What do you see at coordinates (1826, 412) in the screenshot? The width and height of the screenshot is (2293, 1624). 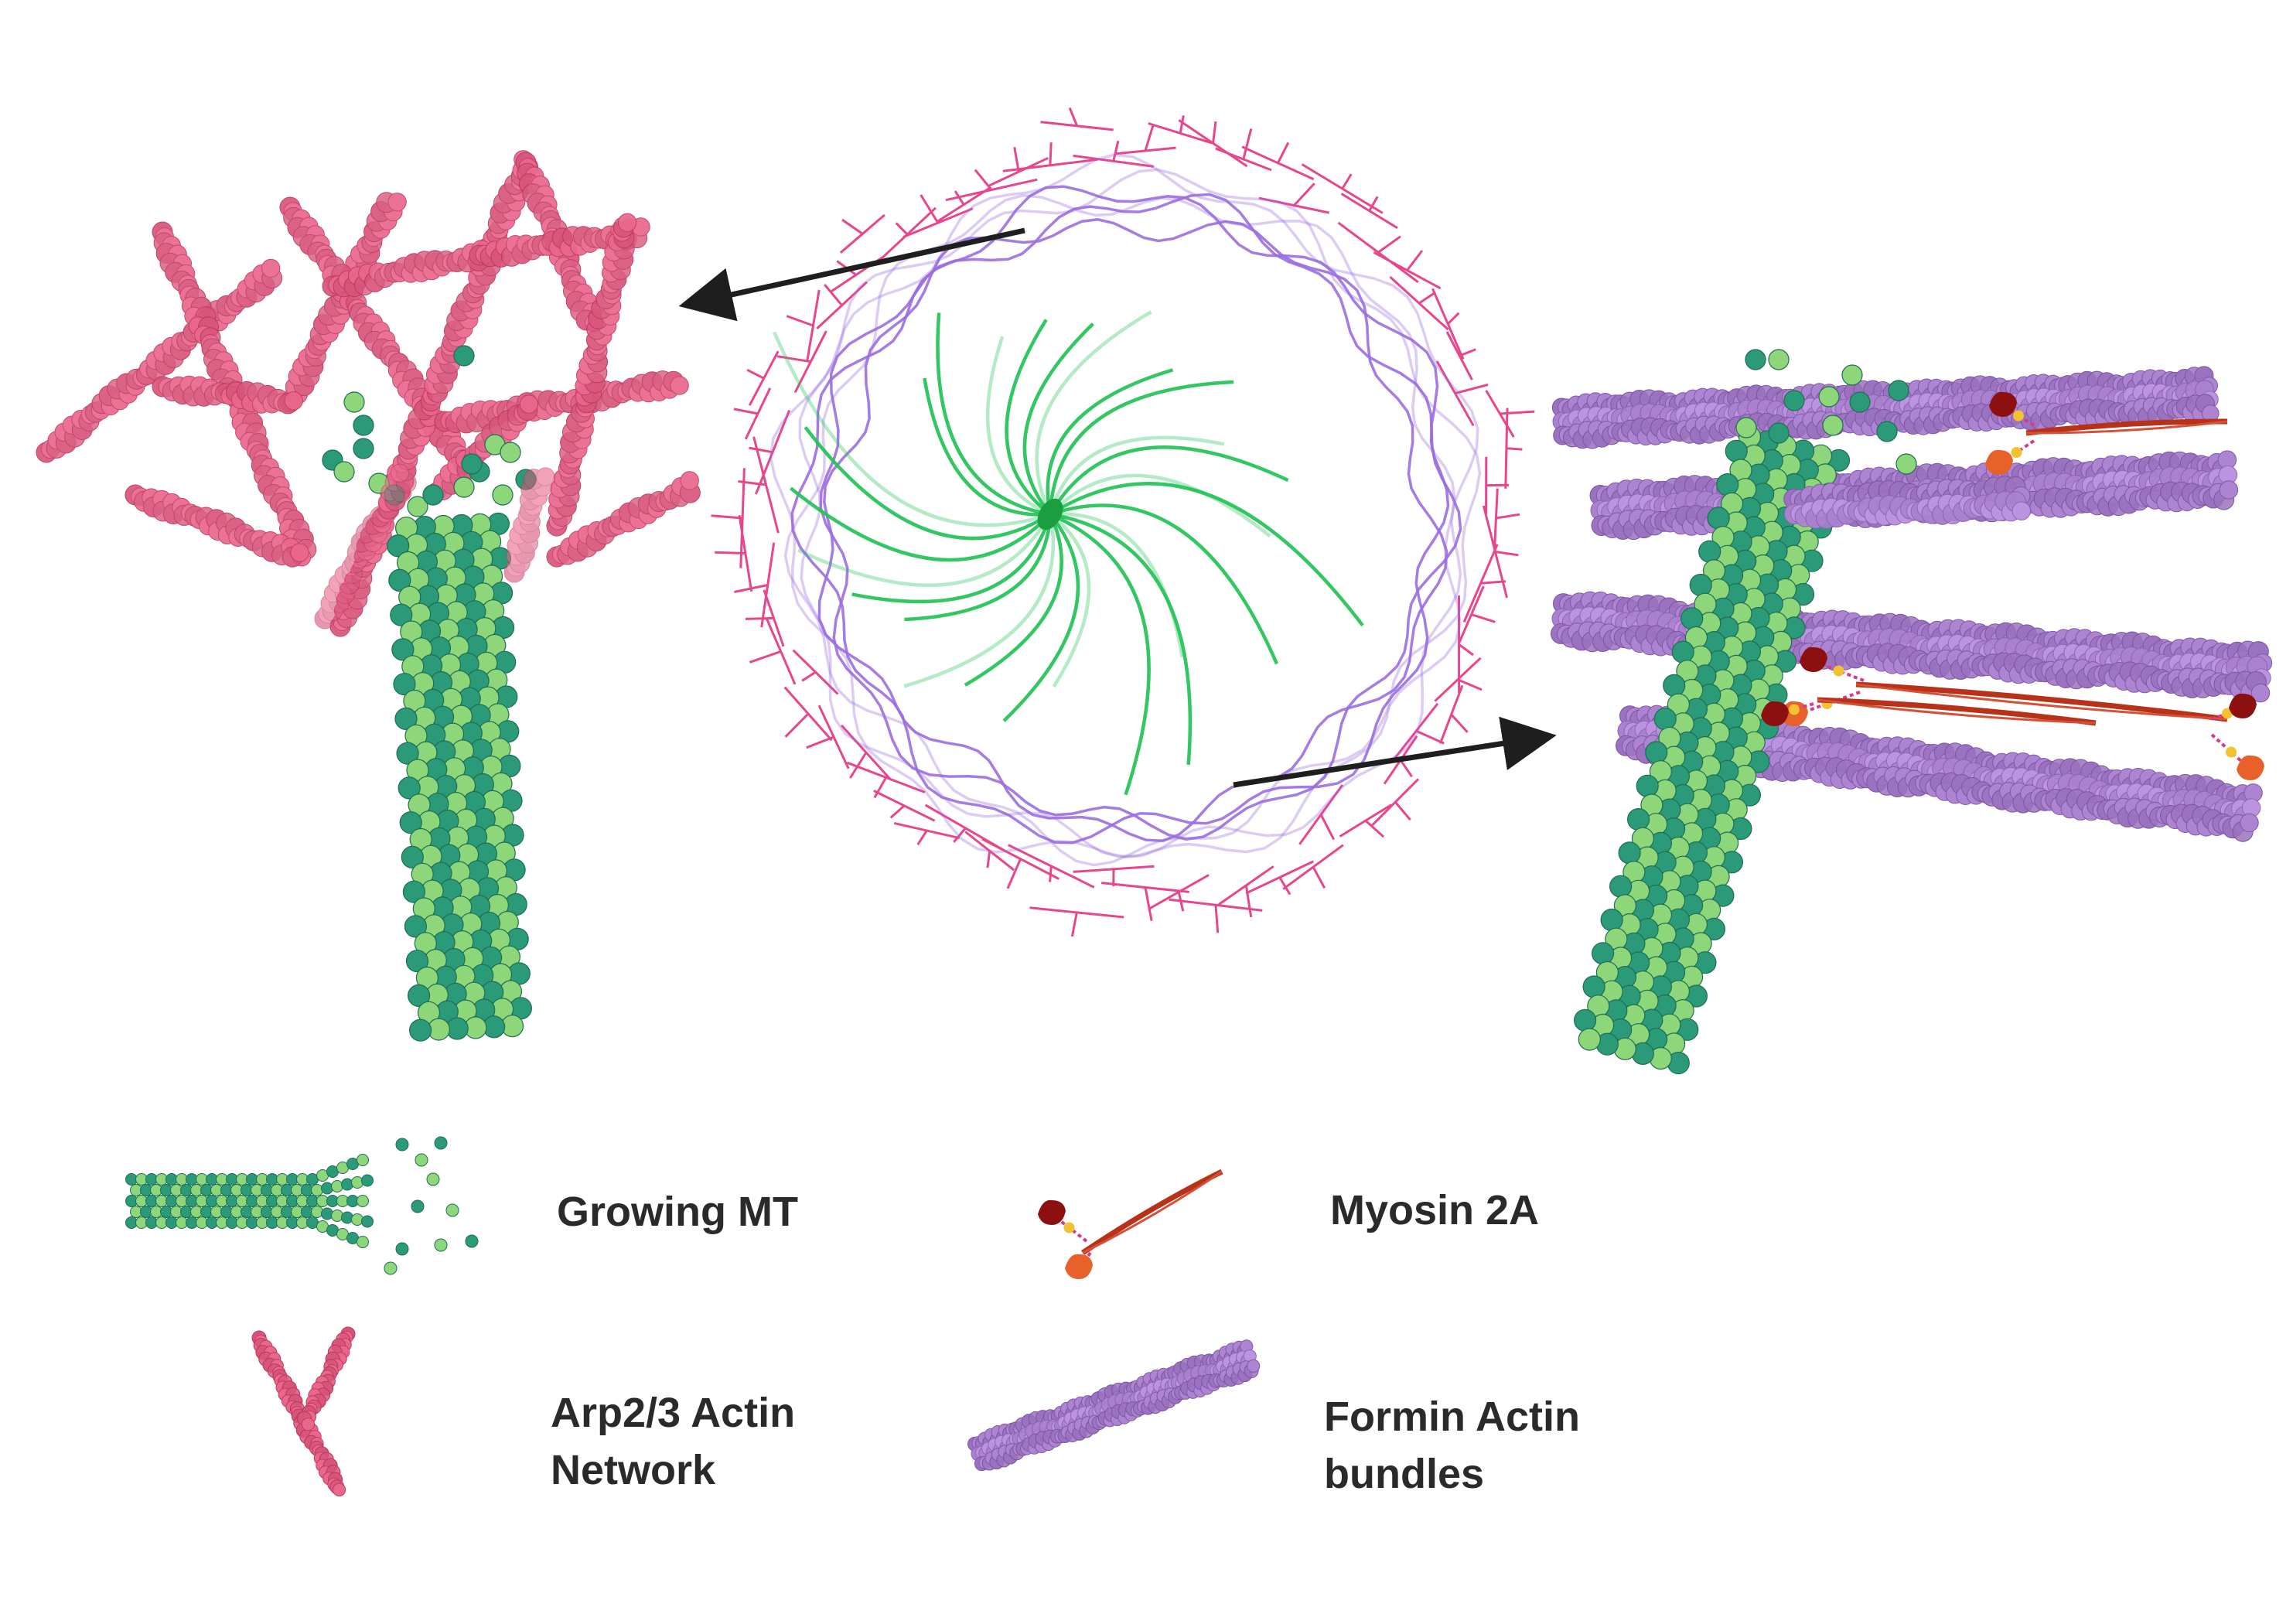 I see `microtubule-plus-end` at bounding box center [1826, 412].